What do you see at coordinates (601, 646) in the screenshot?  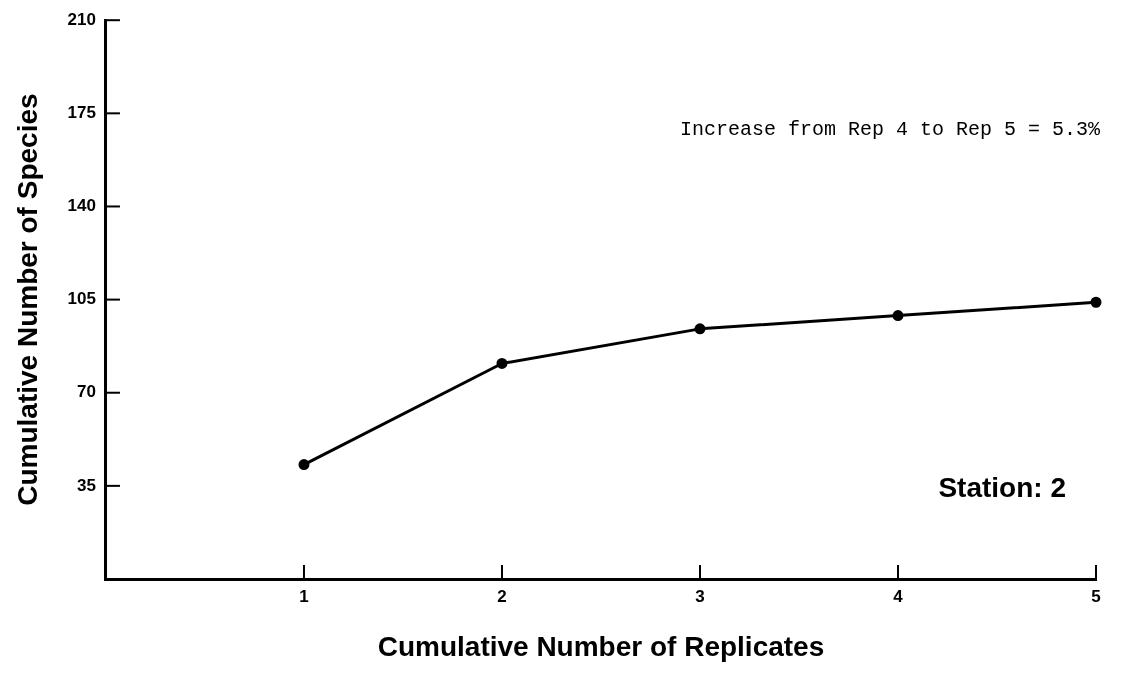 I see `x-axis-title: Cumulative Number of Replicates` at bounding box center [601, 646].